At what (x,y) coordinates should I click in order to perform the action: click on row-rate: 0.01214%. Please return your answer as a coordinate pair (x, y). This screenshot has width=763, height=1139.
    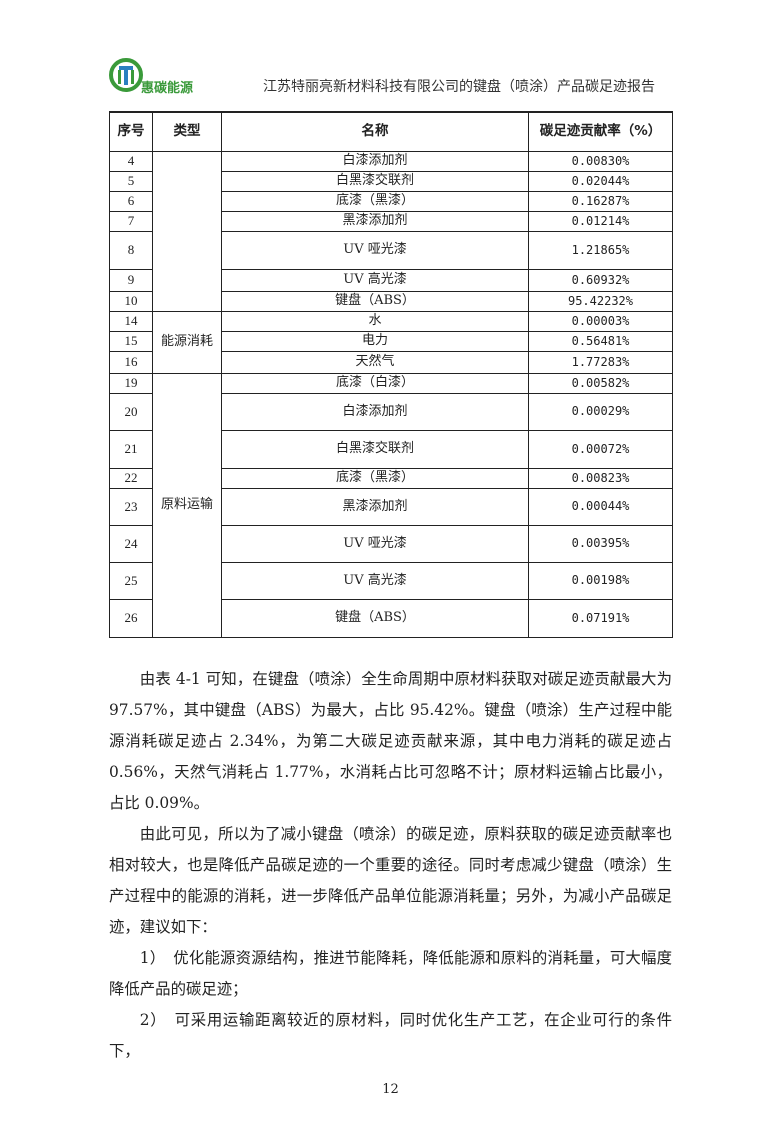
    Looking at the image, I should click on (600, 221).